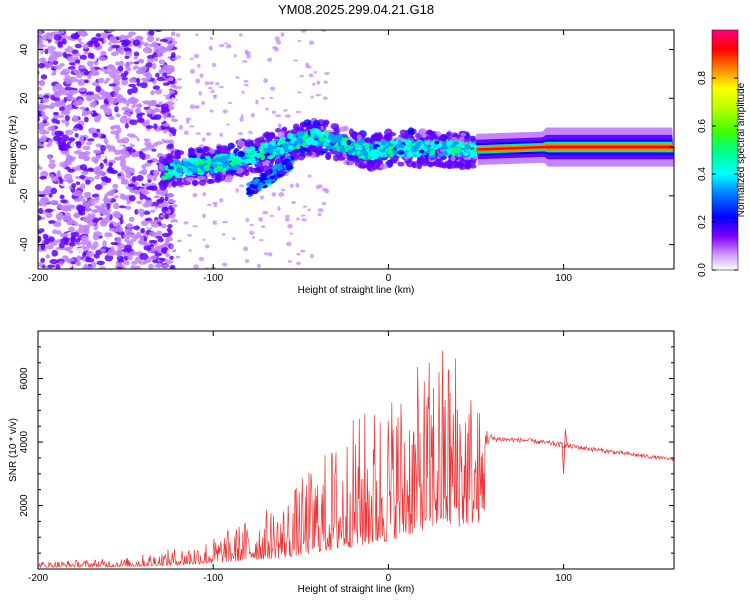  Describe the element at coordinates (24, 50) in the screenshot. I see `top-ytick-label: 40` at that location.